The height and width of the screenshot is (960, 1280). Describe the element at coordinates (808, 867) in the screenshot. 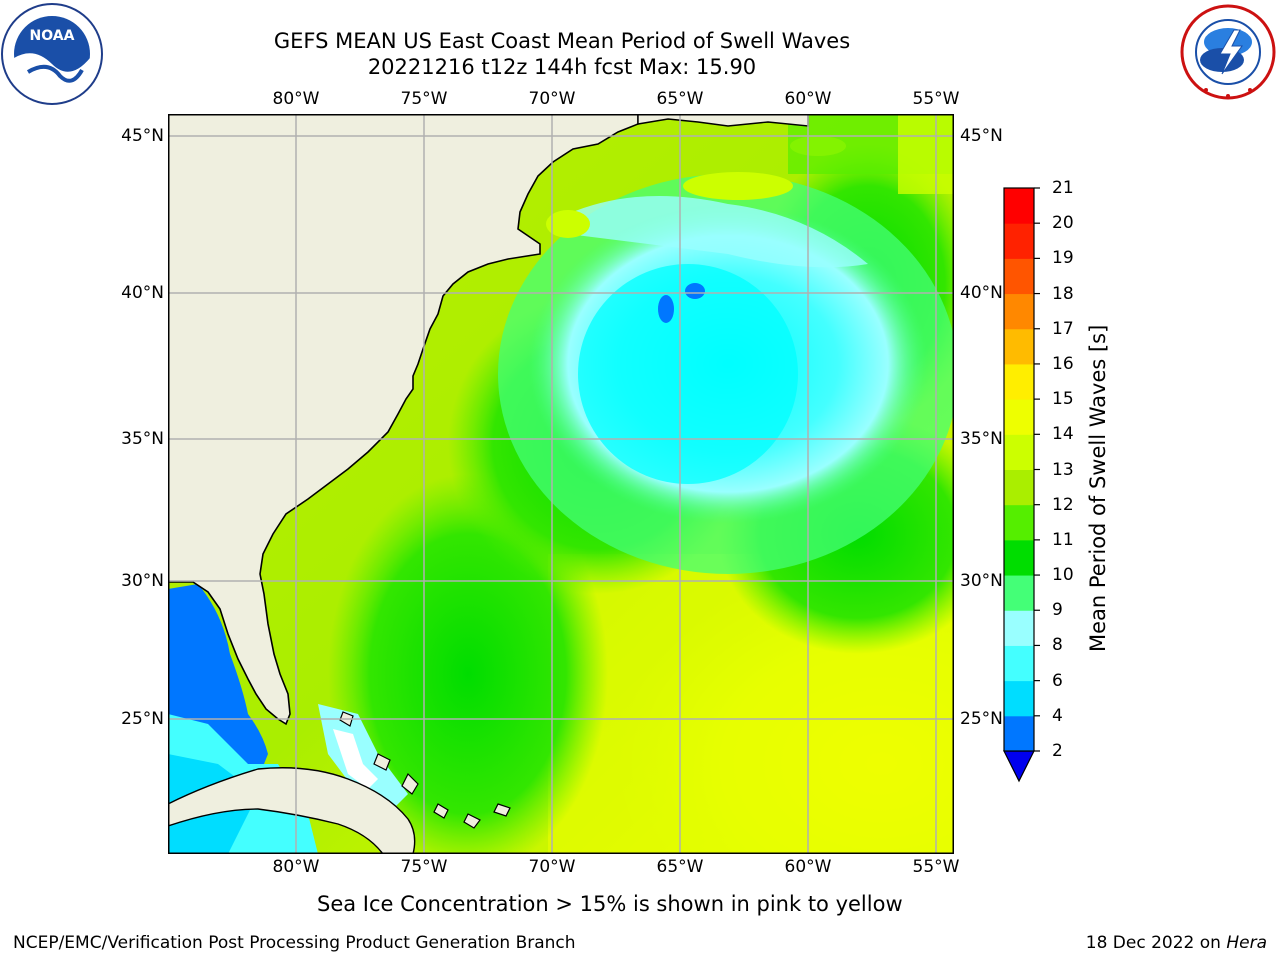

I see `lon-label-bottom: 60°W` at that location.